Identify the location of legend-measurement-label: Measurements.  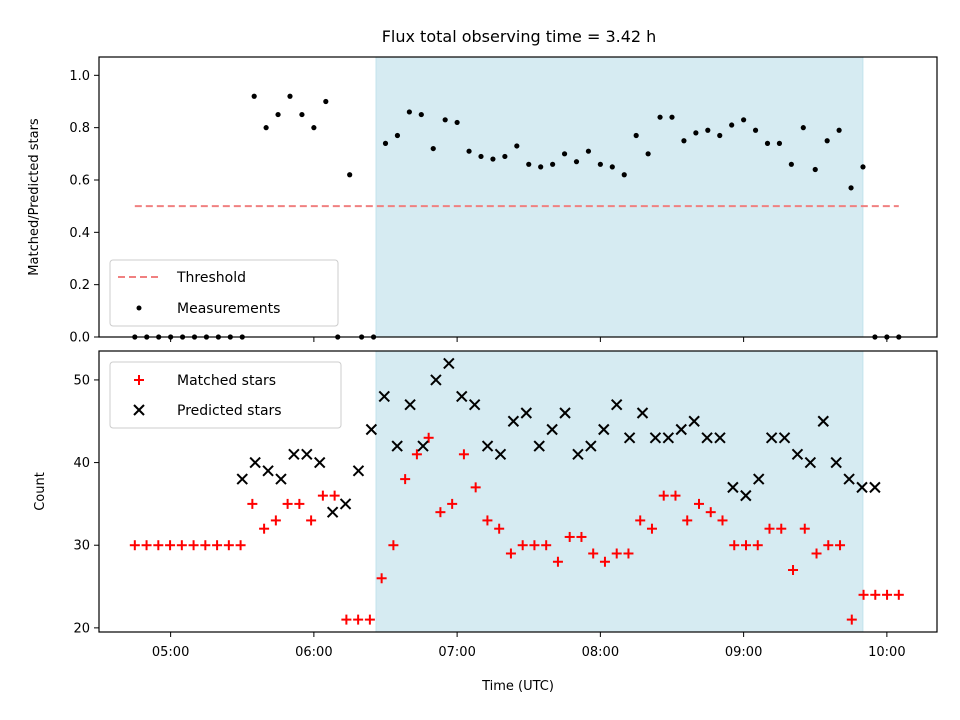
(228, 309).